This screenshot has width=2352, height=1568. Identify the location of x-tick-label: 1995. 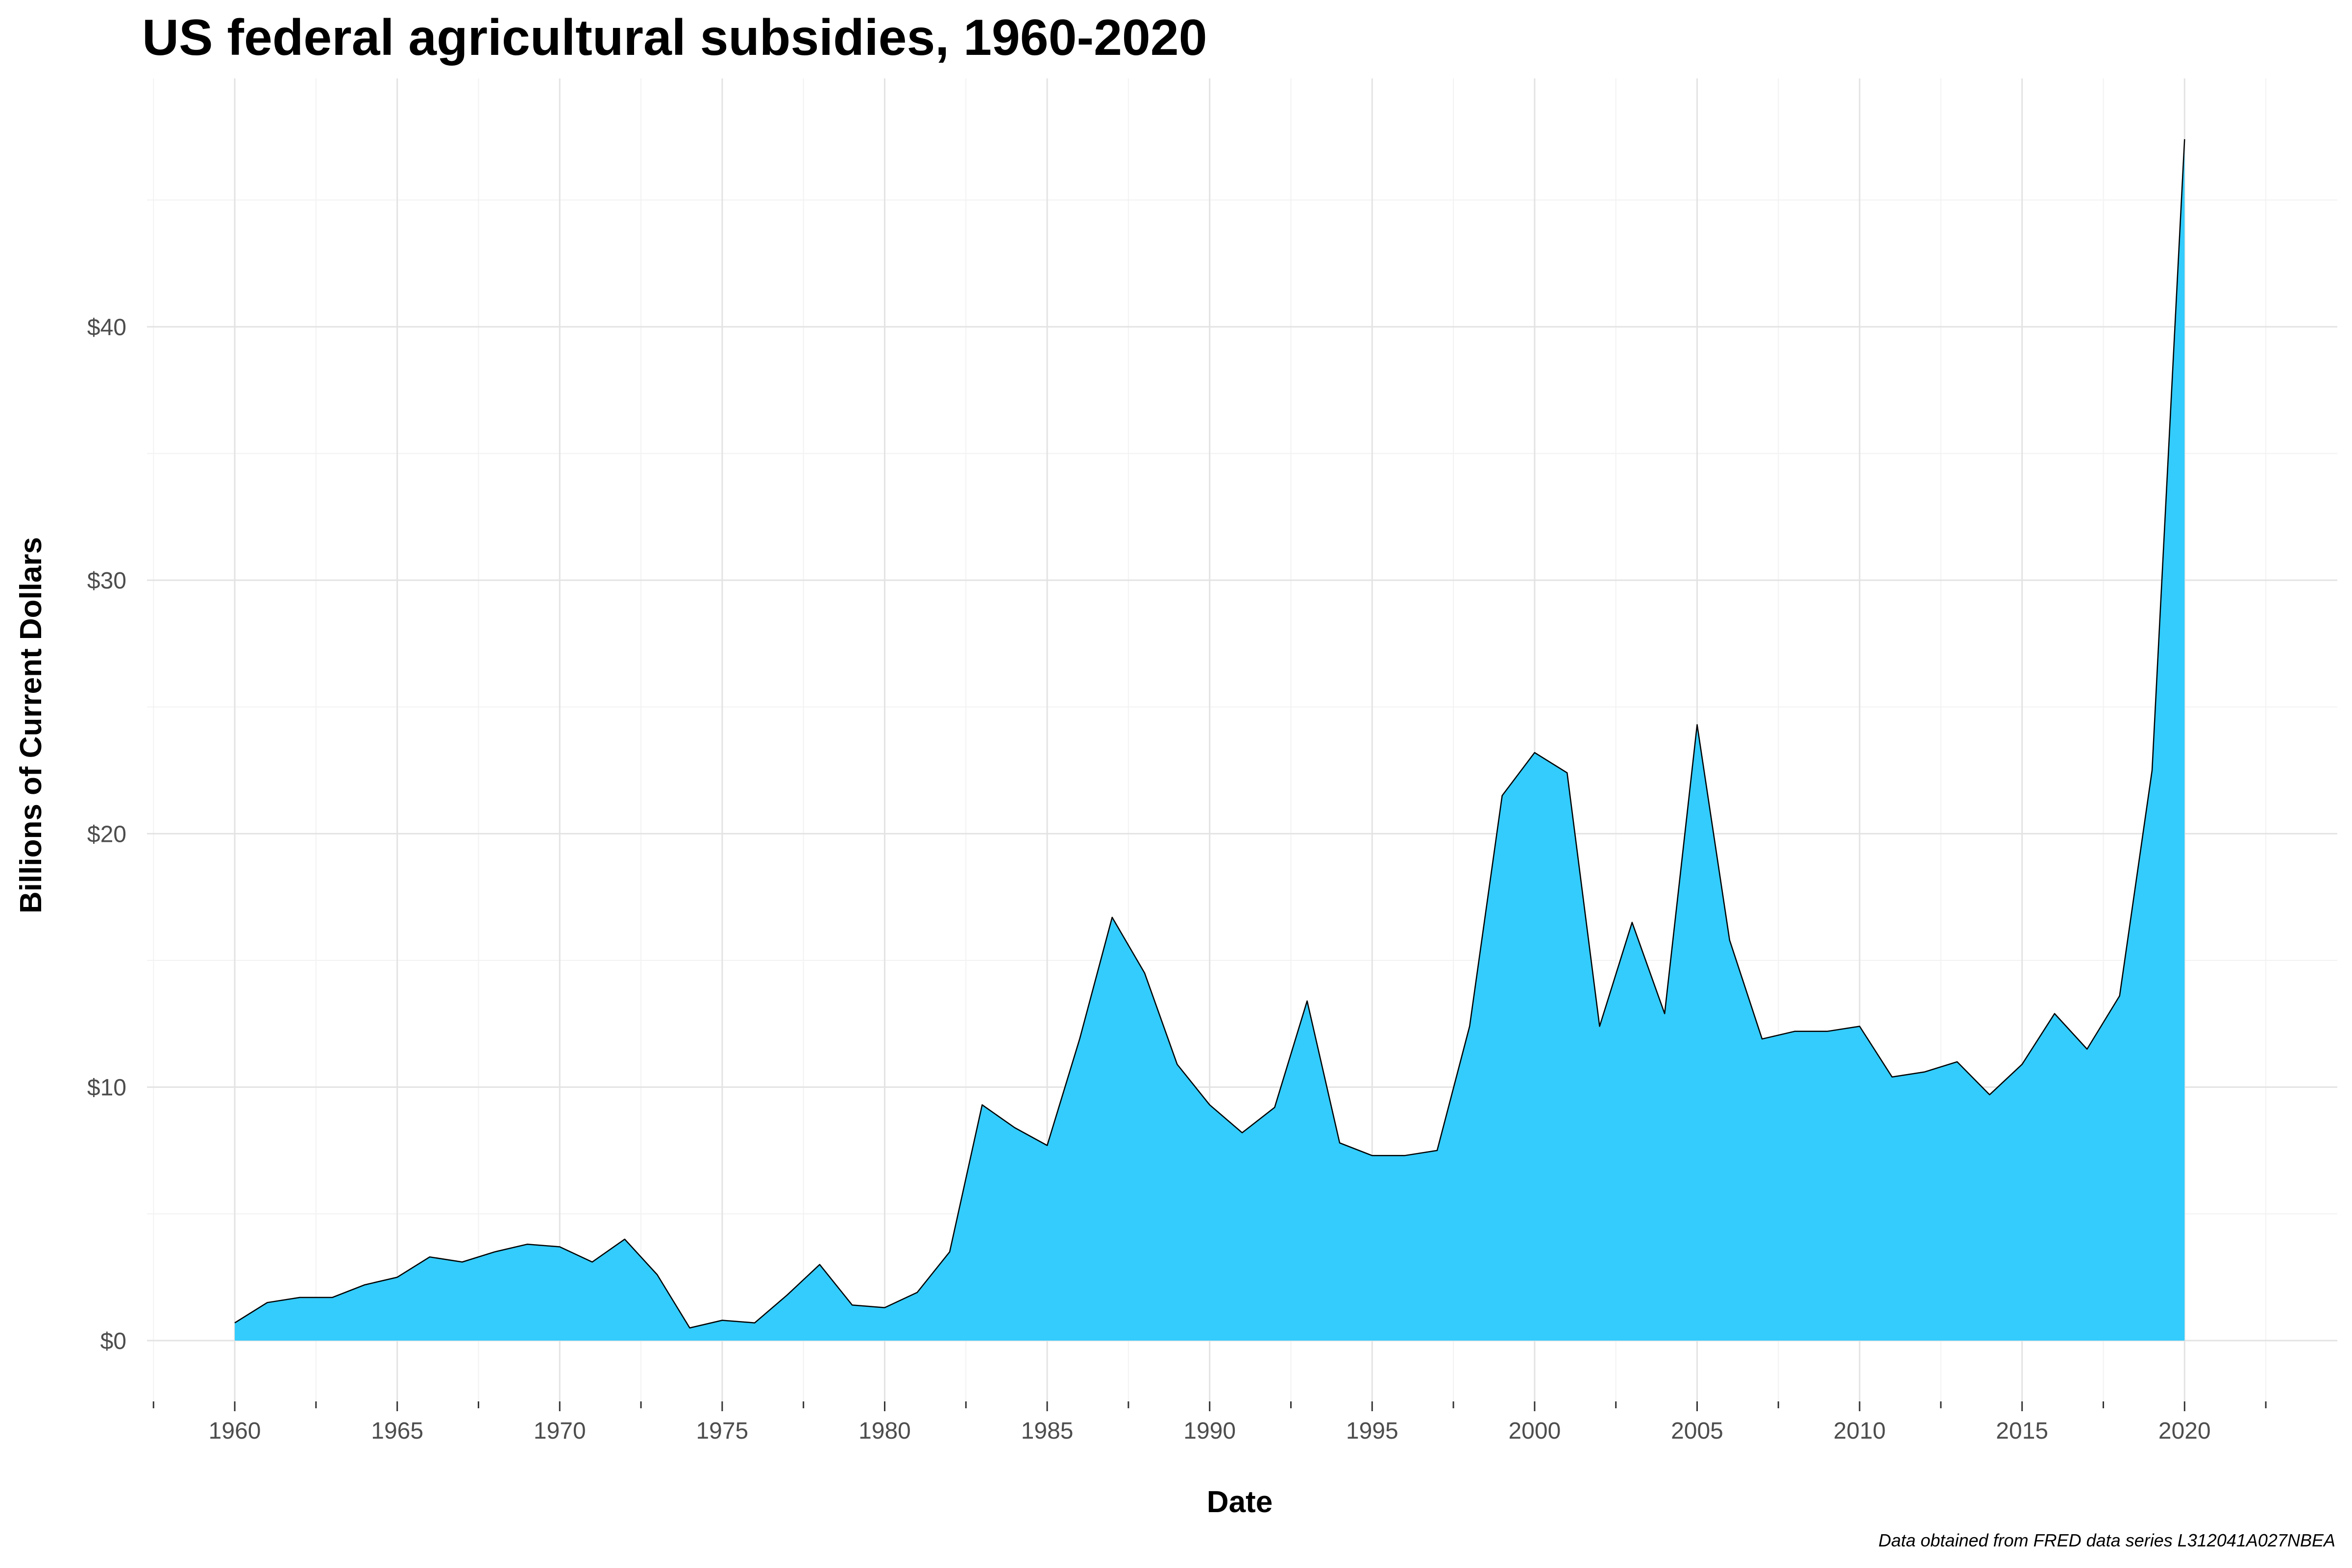
(1372, 1431).